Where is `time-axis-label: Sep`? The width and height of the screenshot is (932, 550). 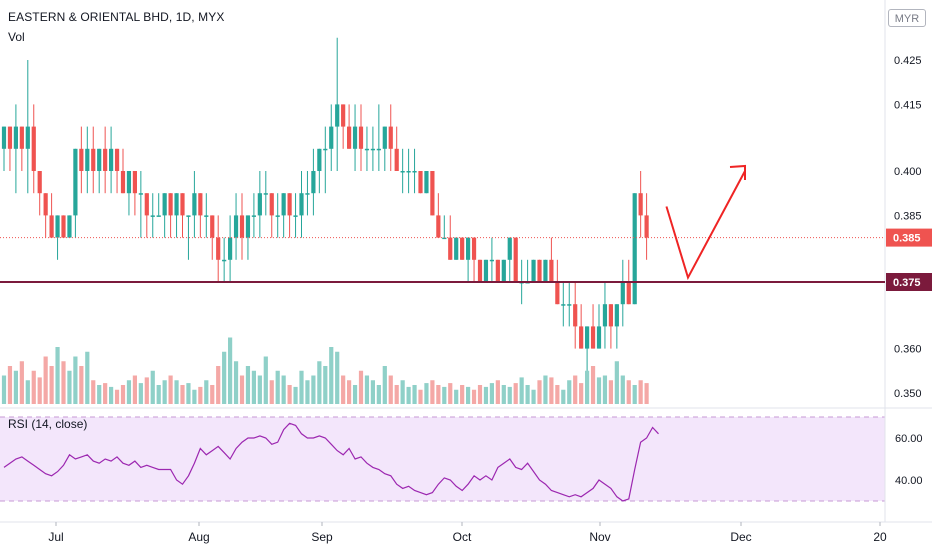
time-axis-label: Sep is located at coordinates (322, 537).